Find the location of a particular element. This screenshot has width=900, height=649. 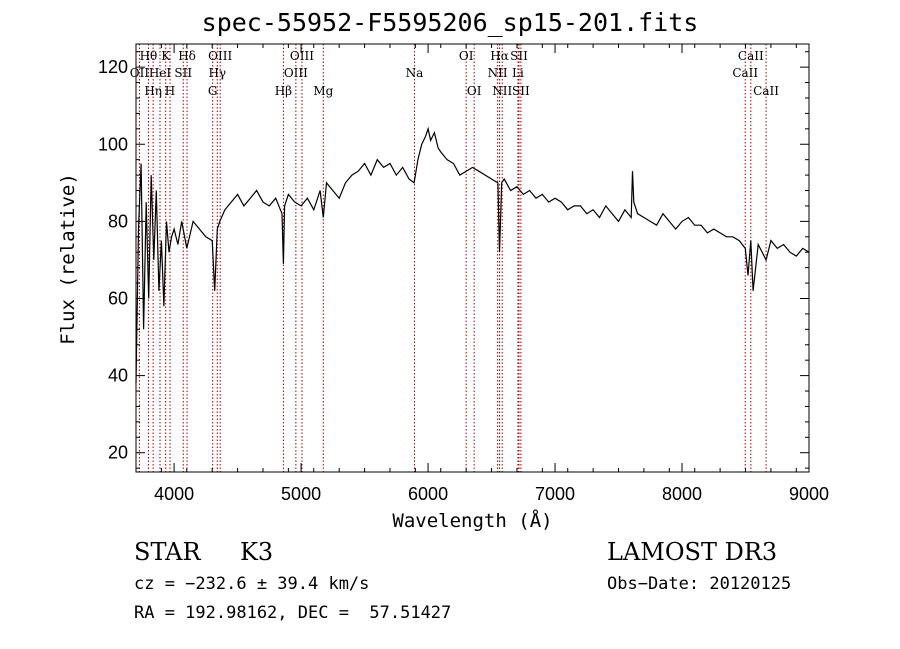

redshift-info: cz = −232.6 ± 39.4 km/s is located at coordinates (252, 584).